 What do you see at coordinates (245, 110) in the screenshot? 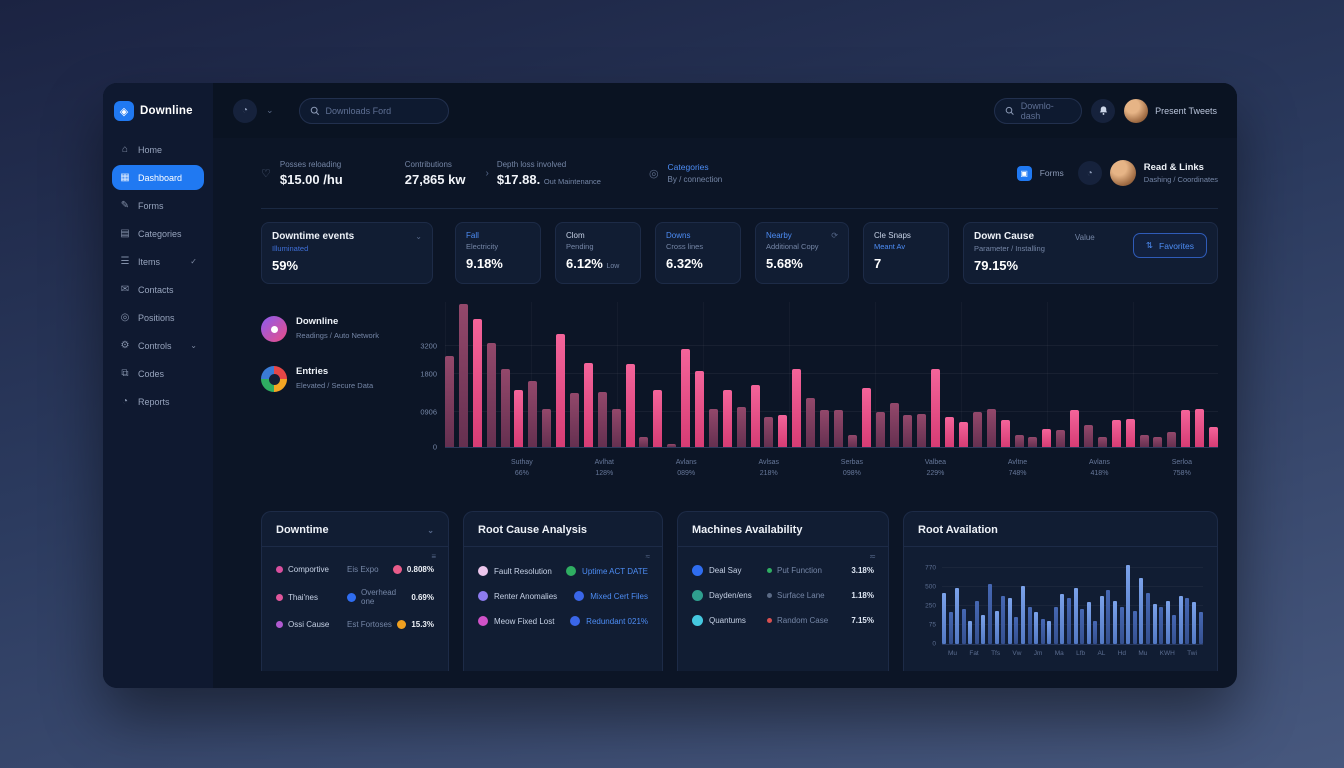
I see `history-icon: ◔` at bounding box center [245, 110].